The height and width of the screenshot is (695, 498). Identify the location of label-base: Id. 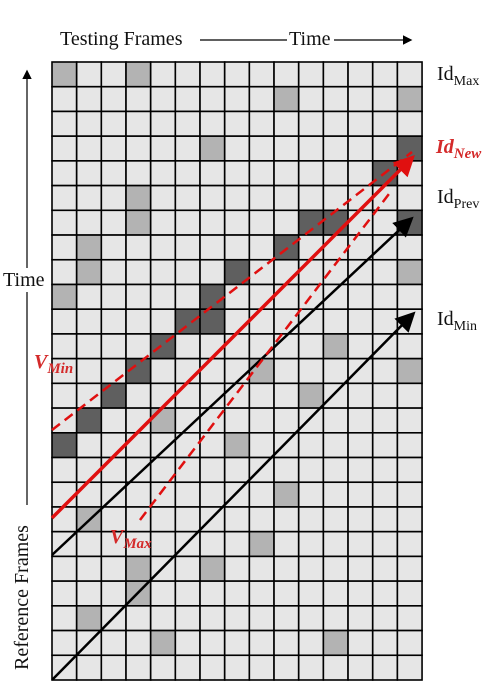
(445, 74).